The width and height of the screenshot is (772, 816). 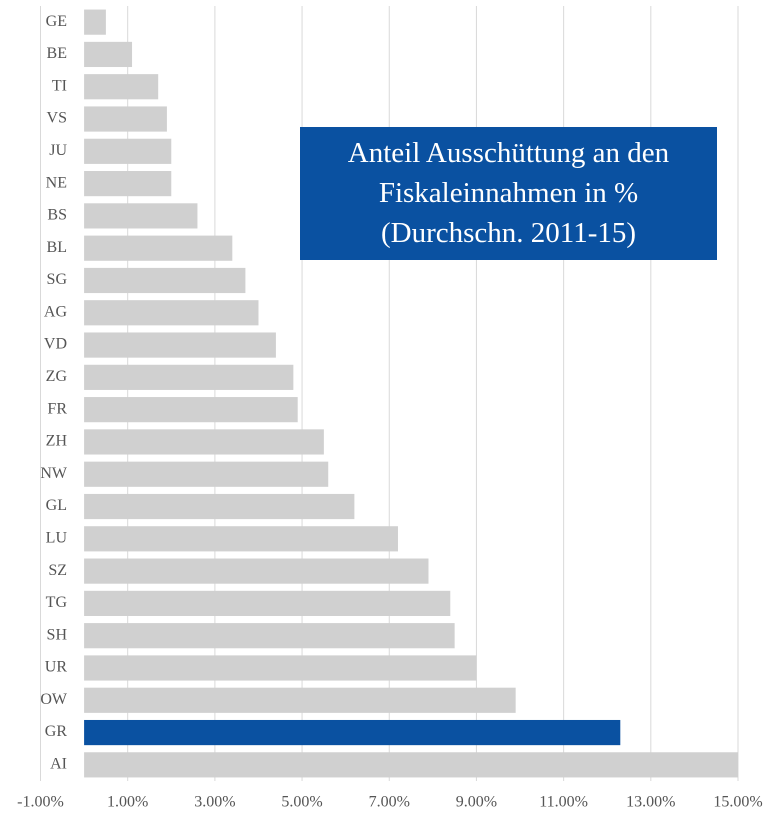 What do you see at coordinates (737, 802) in the screenshot?
I see `x-tick-label: 15.00%` at bounding box center [737, 802].